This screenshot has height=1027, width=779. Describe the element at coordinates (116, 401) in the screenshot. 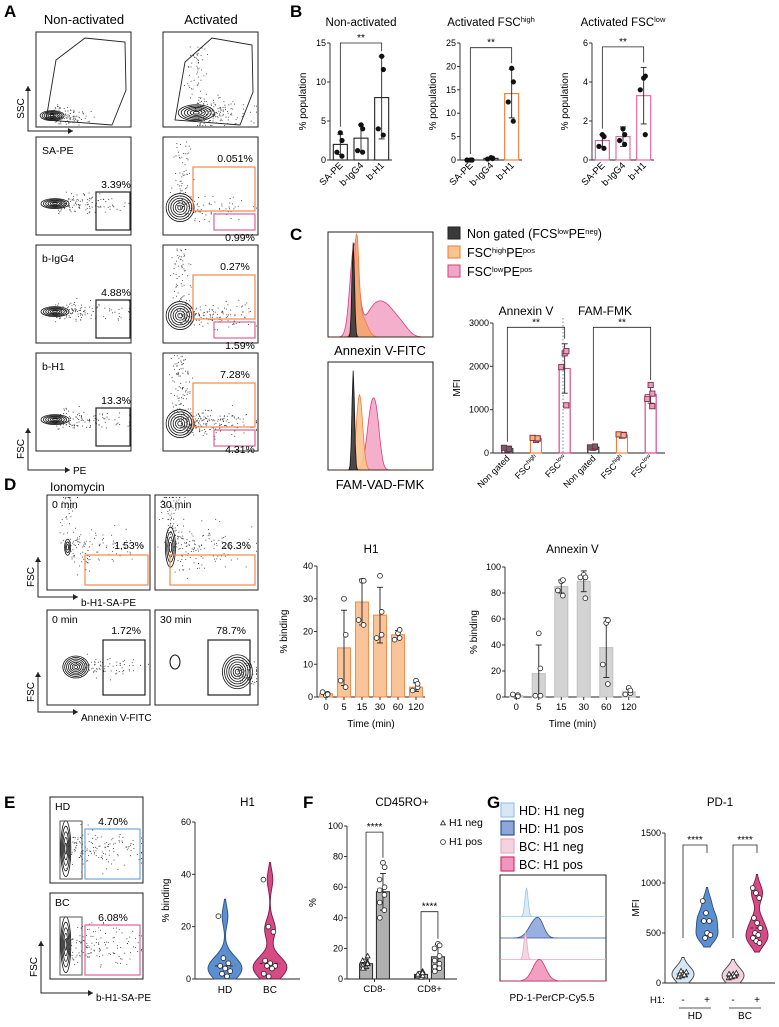

I see `gate-percent: 13.3%` at that location.